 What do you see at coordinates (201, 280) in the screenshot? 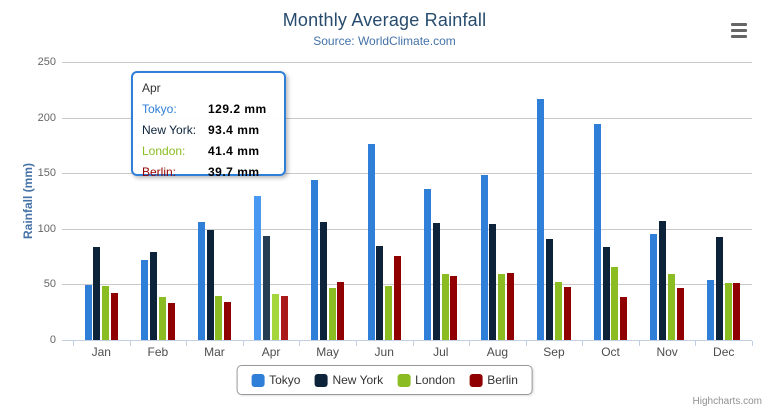
I see `bar-tokyo-mar` at bounding box center [201, 280].